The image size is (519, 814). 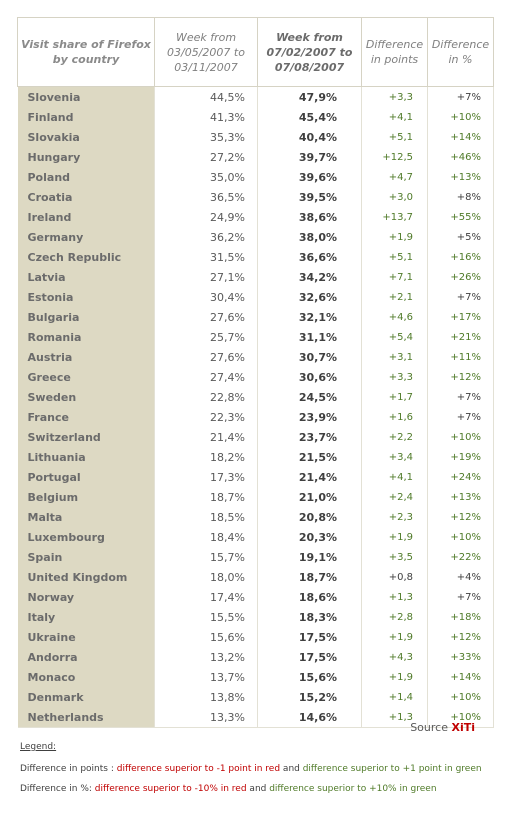 I want to click on cell-week2: 20,3%, so click(x=309, y=537).